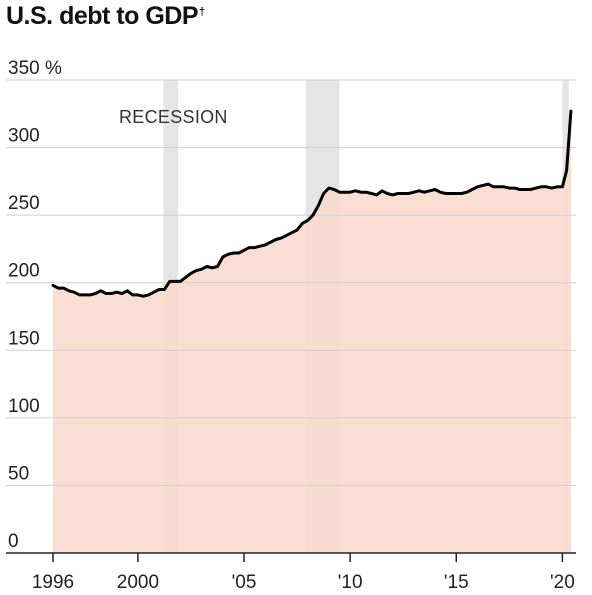 This screenshot has width=592, height=595. Describe the element at coordinates (102, 16) in the screenshot. I see `chart-title-text: U.S. debt to GDP` at that location.